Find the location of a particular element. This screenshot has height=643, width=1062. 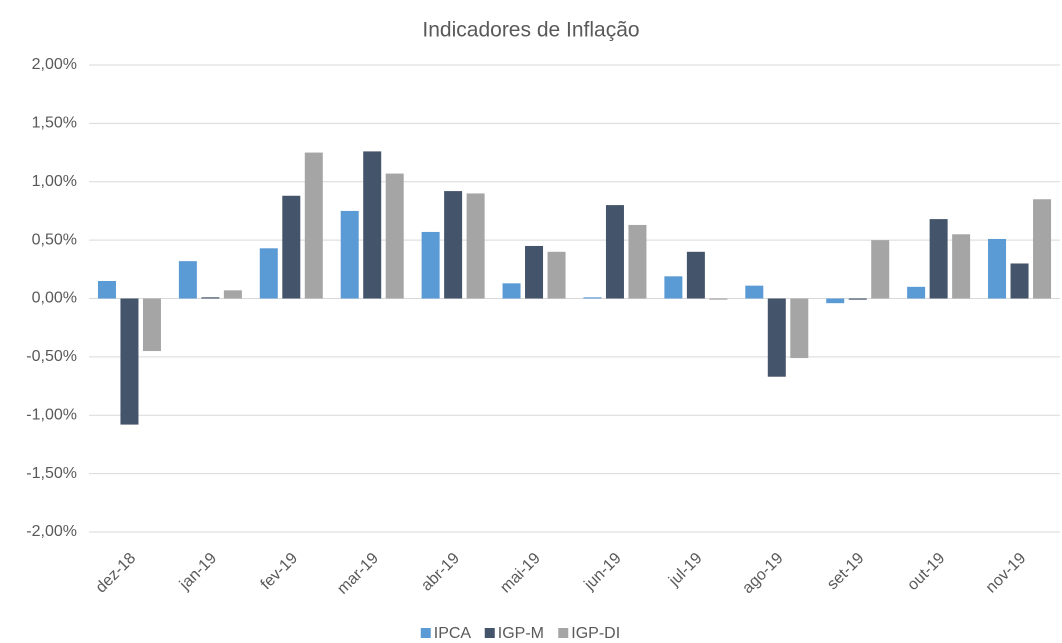

y-tick-label: 0,00% is located at coordinates (54, 298).